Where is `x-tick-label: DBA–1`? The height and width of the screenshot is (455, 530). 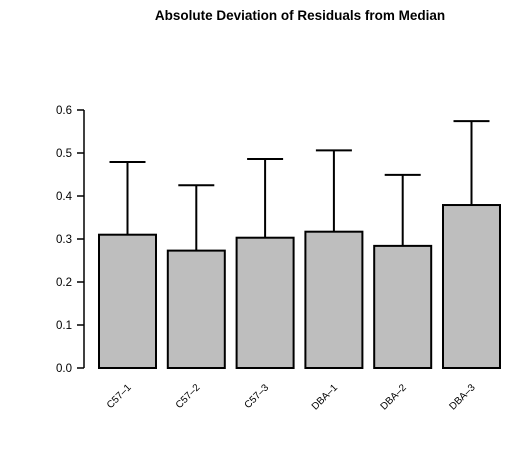
x-tick-label: DBA–1 is located at coordinates (325, 397).